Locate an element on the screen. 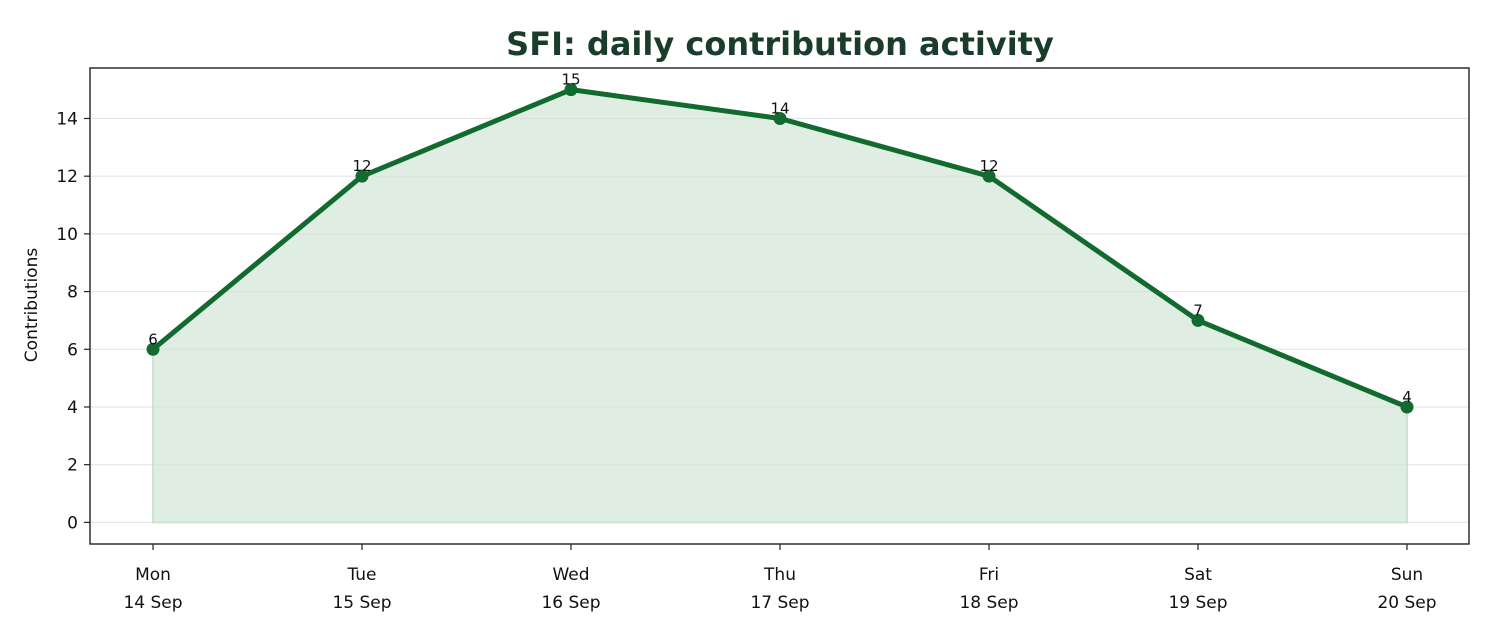 The width and height of the screenshot is (1485, 630). data-label-0: 6 is located at coordinates (153, 339).